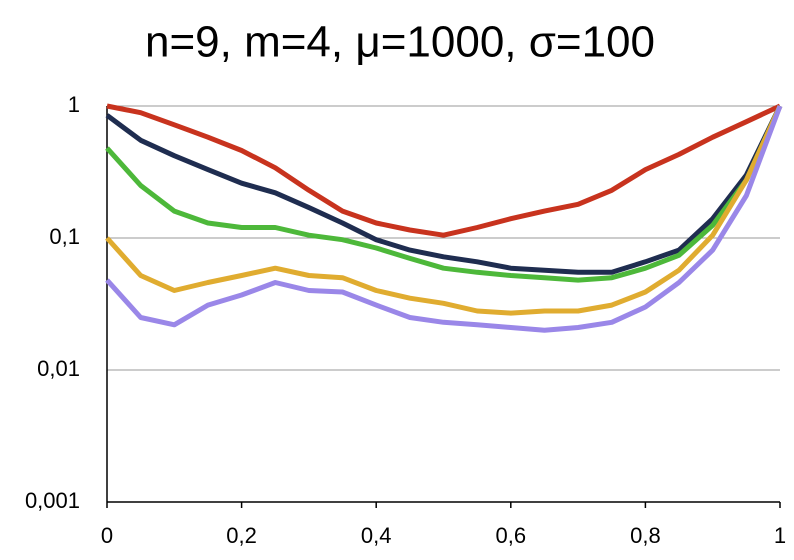 Image resolution: width=794 pixels, height=560 pixels. What do you see at coordinates (241, 535) in the screenshot?
I see `x-tick-label: 0,2` at bounding box center [241, 535].